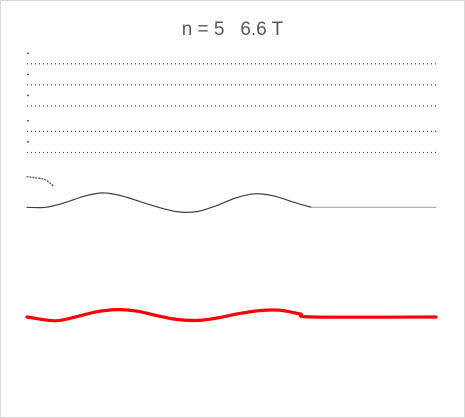  Describe the element at coordinates (231, 315) in the screenshot. I see `series-4-line` at that location.